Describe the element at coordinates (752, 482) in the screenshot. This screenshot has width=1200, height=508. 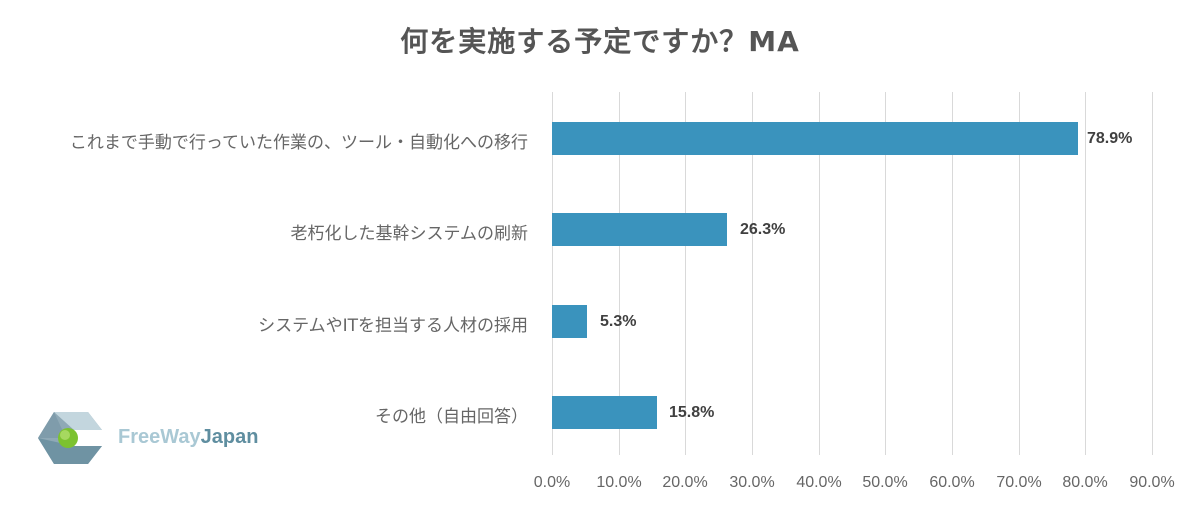
I see `x-tick-label: 30.0%` at that location.